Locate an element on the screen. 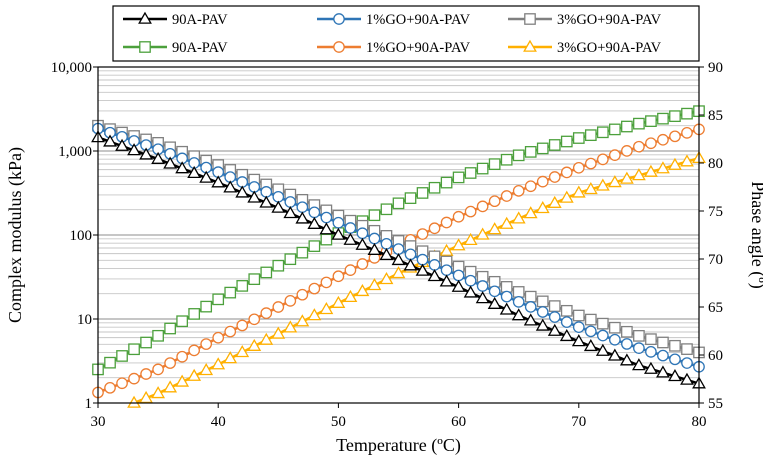  legend-item: 1%GO+90A-PAV is located at coordinates (394, 48).